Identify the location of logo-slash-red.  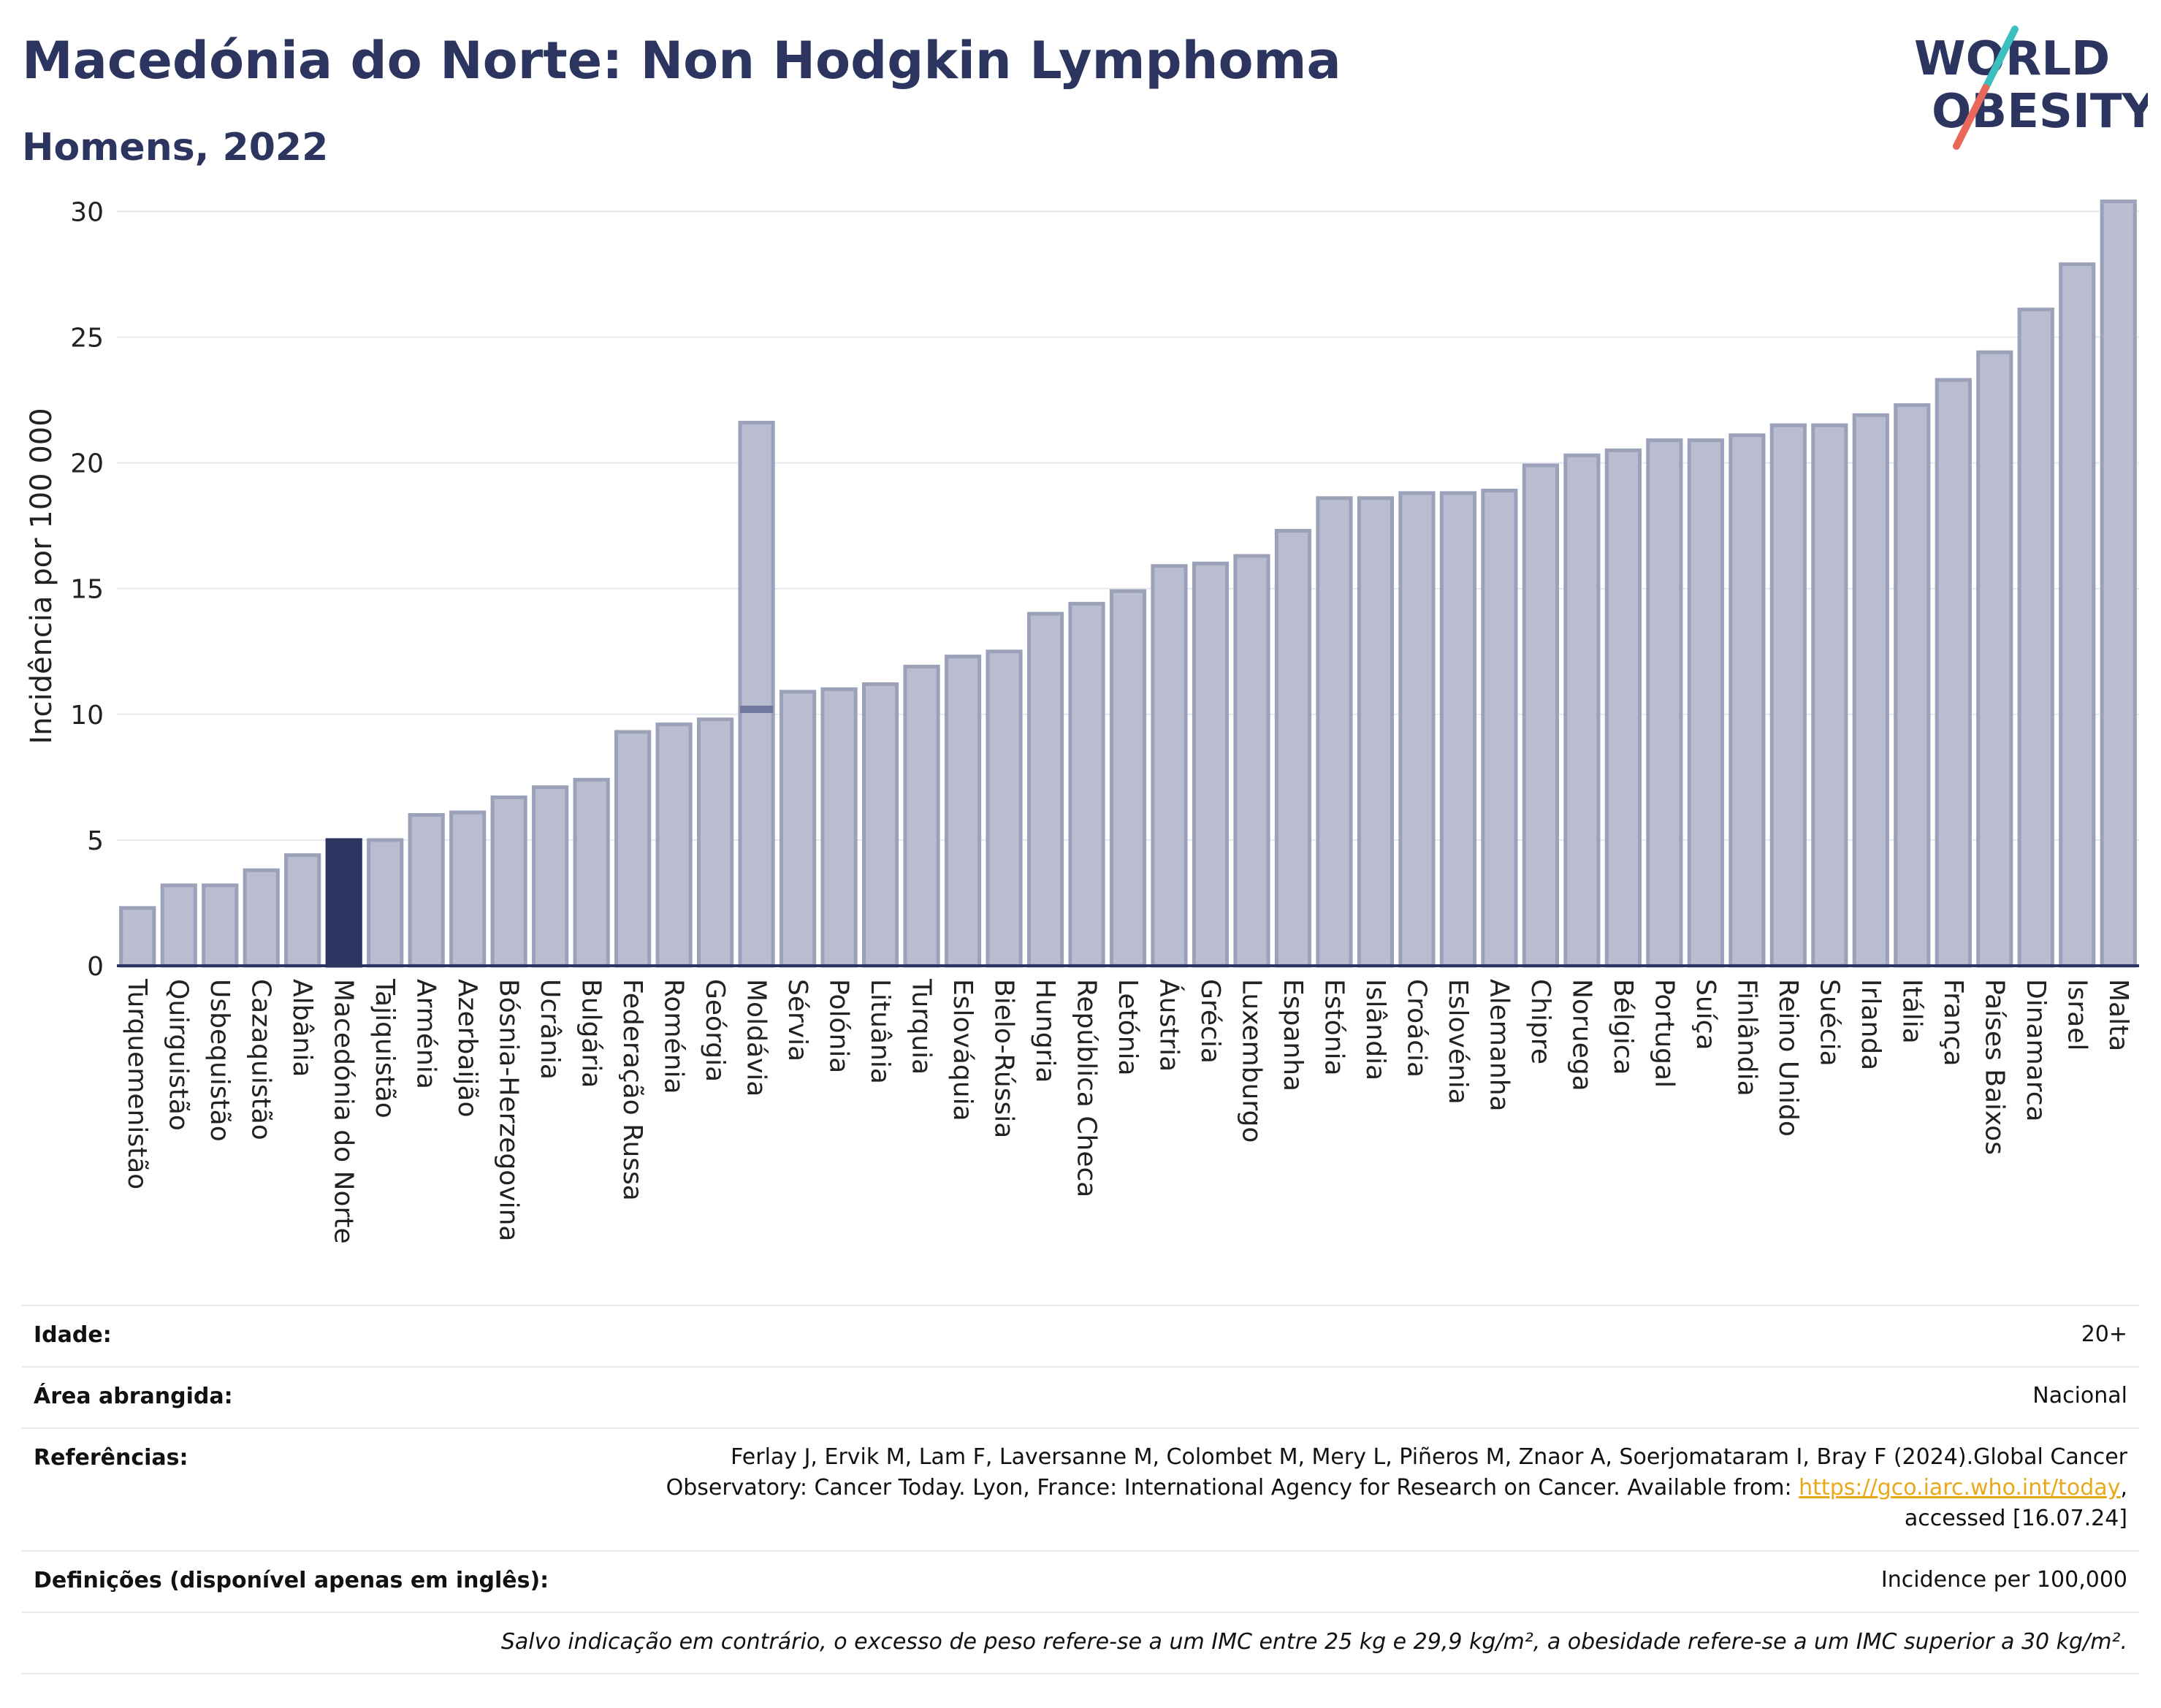
(1971, 117).